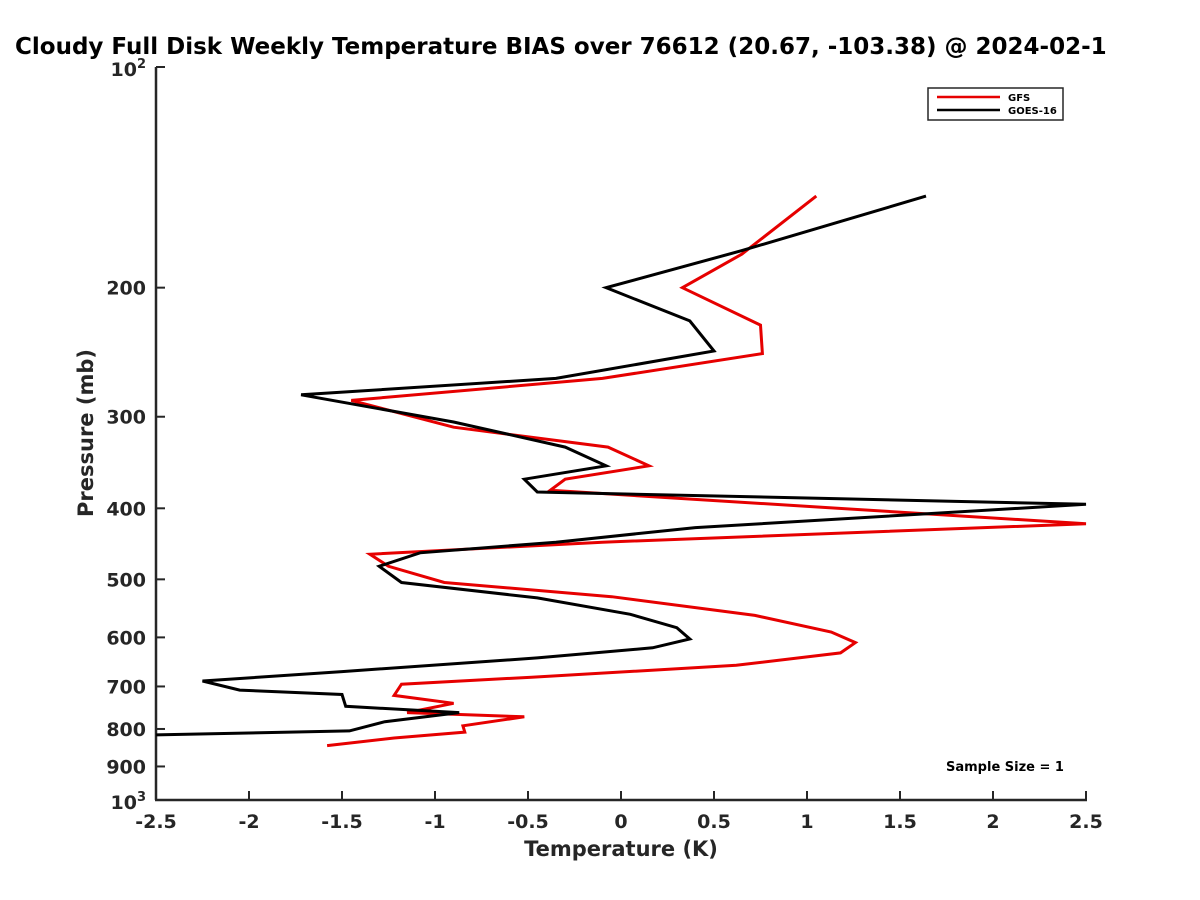  I want to click on y-tick-label: 700, so click(126, 687).